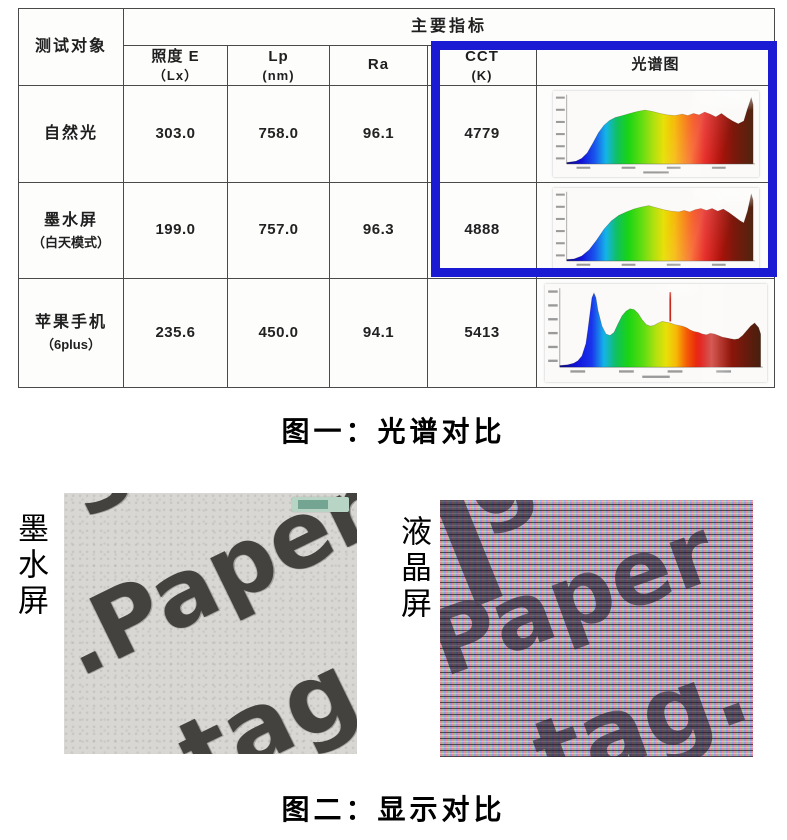 This screenshot has height=840, width=787. I want to click on header-ra-label: Ra, so click(378, 65).